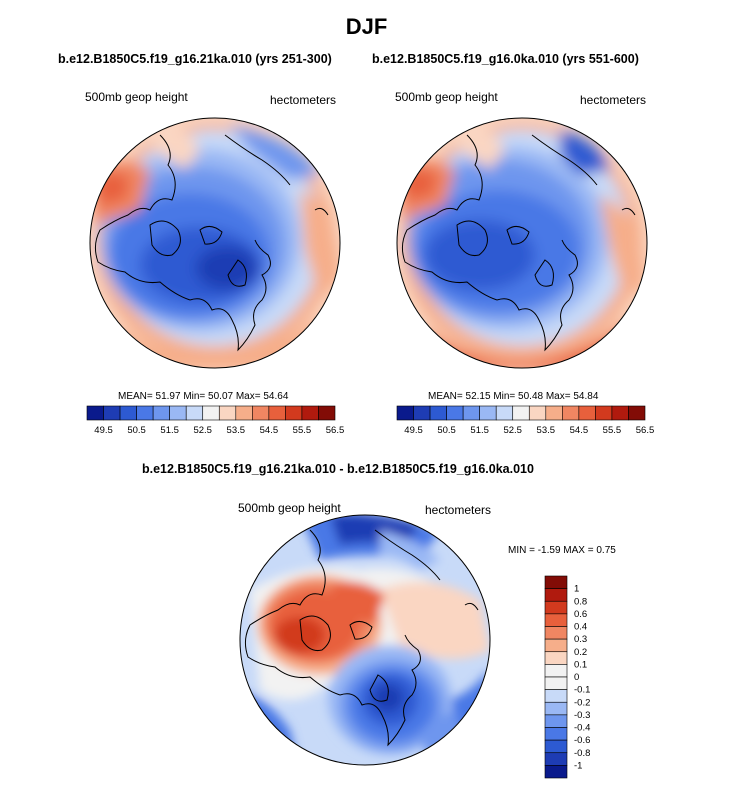  What do you see at coordinates (361, 638) in the screenshot?
I see `difference-coastlines` at bounding box center [361, 638].